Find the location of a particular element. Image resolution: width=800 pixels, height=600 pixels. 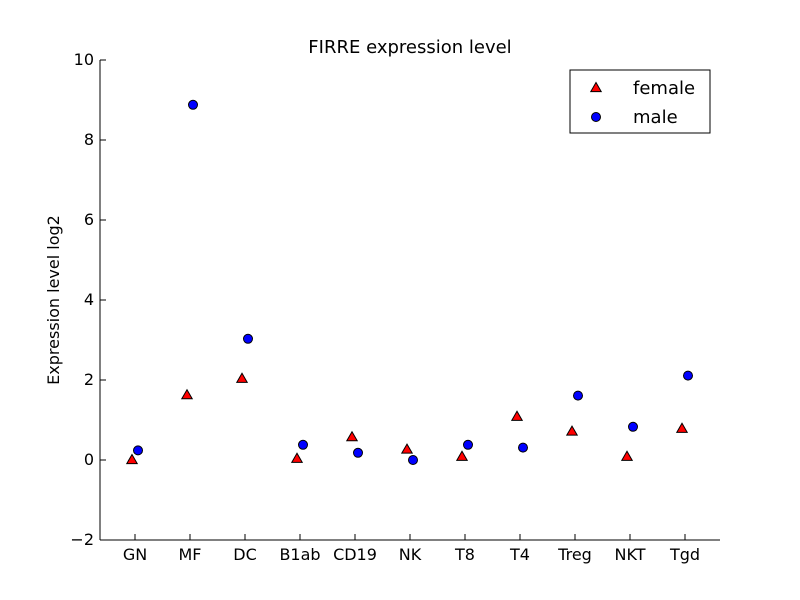

x-tick-label: B1ab is located at coordinates (299, 554).